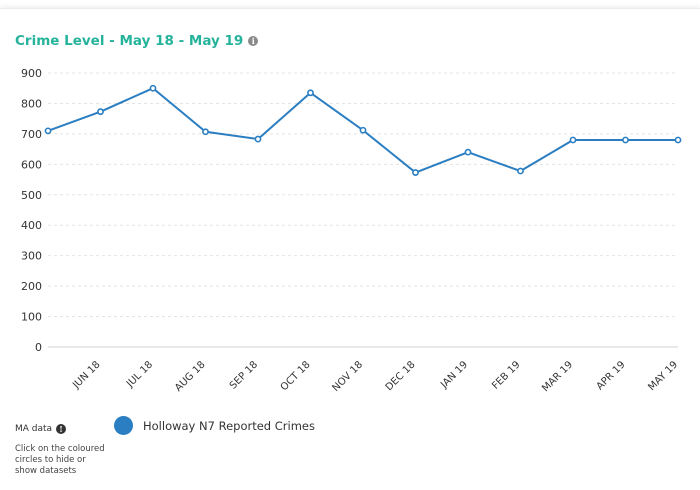 The image size is (700, 490). What do you see at coordinates (31, 134) in the screenshot?
I see `y-tick-label: 700` at bounding box center [31, 134].